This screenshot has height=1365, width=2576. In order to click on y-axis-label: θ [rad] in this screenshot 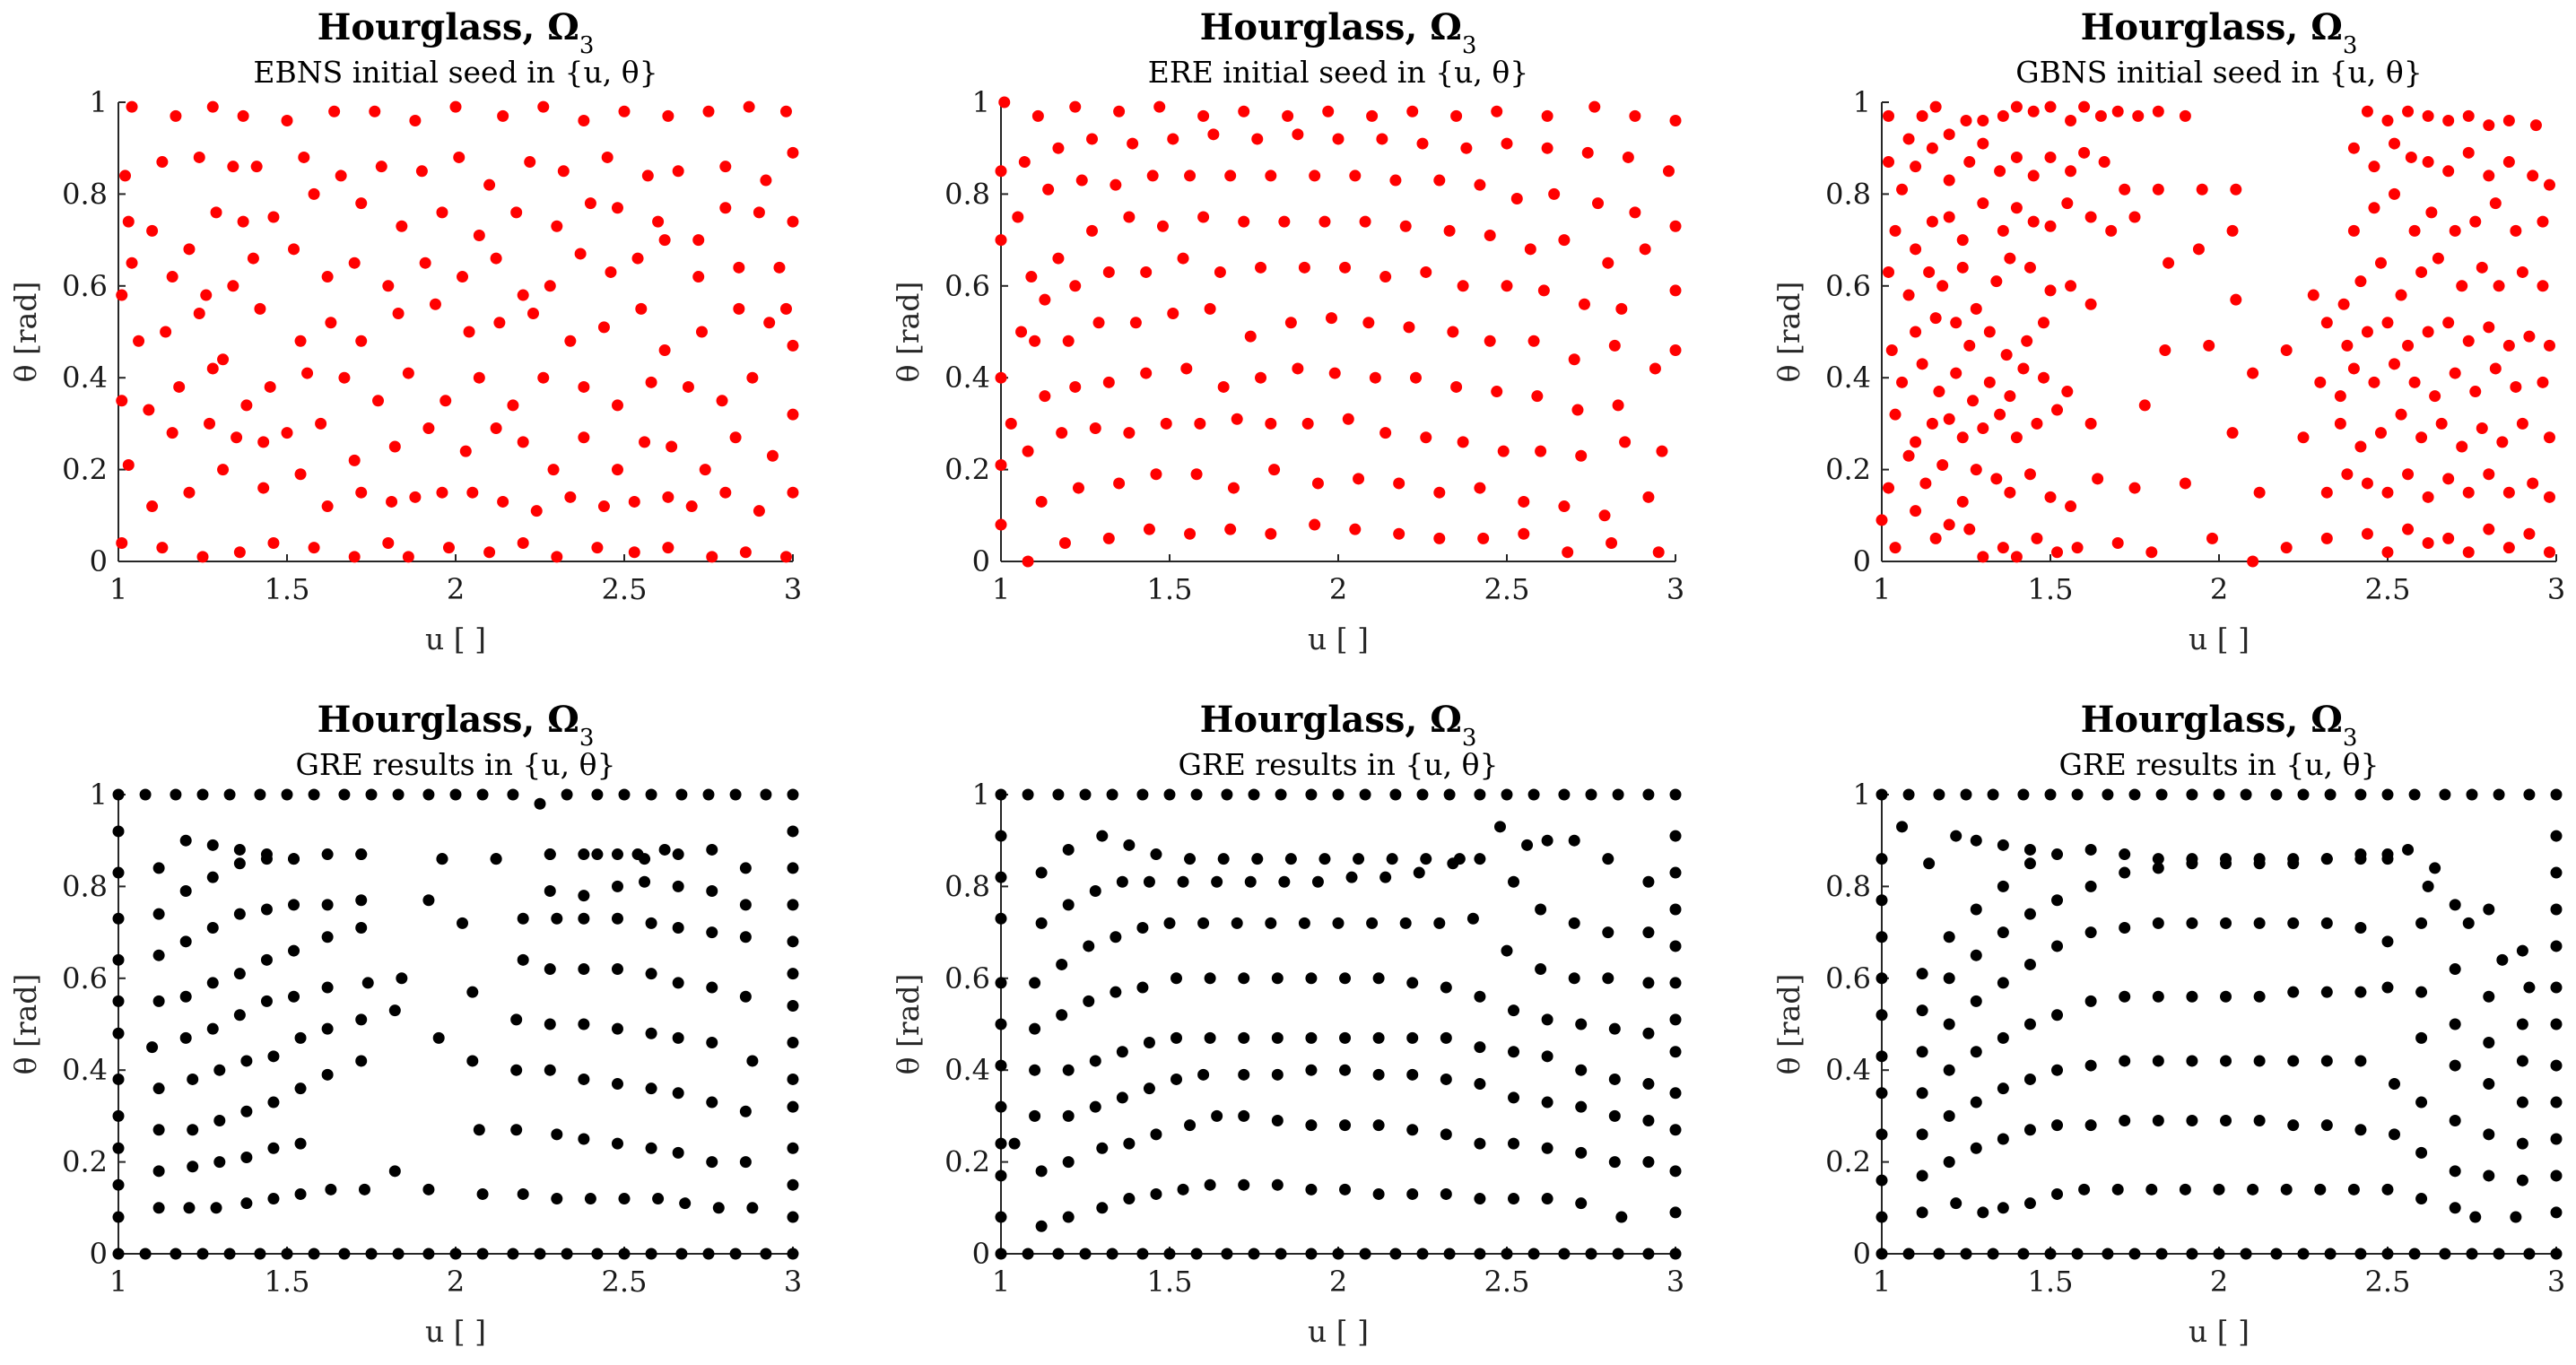, I will do `click(25, 332)`.